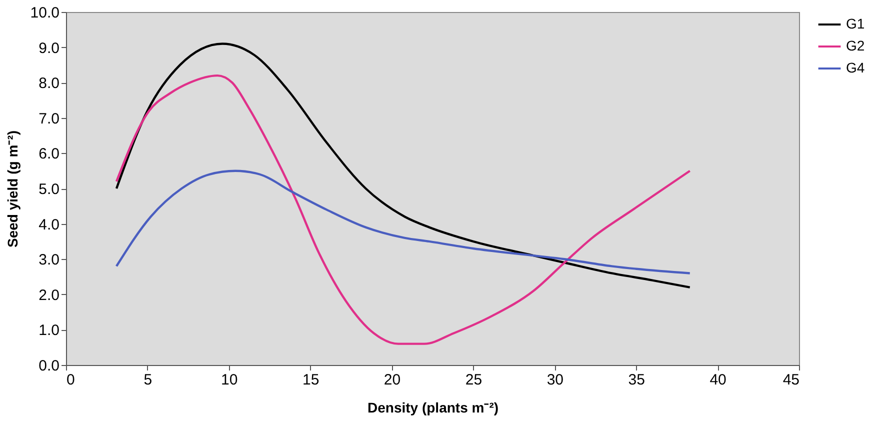 The width and height of the screenshot is (879, 426). I want to click on y-axis-title: Seed yield (g m⁻²), so click(12, 189).